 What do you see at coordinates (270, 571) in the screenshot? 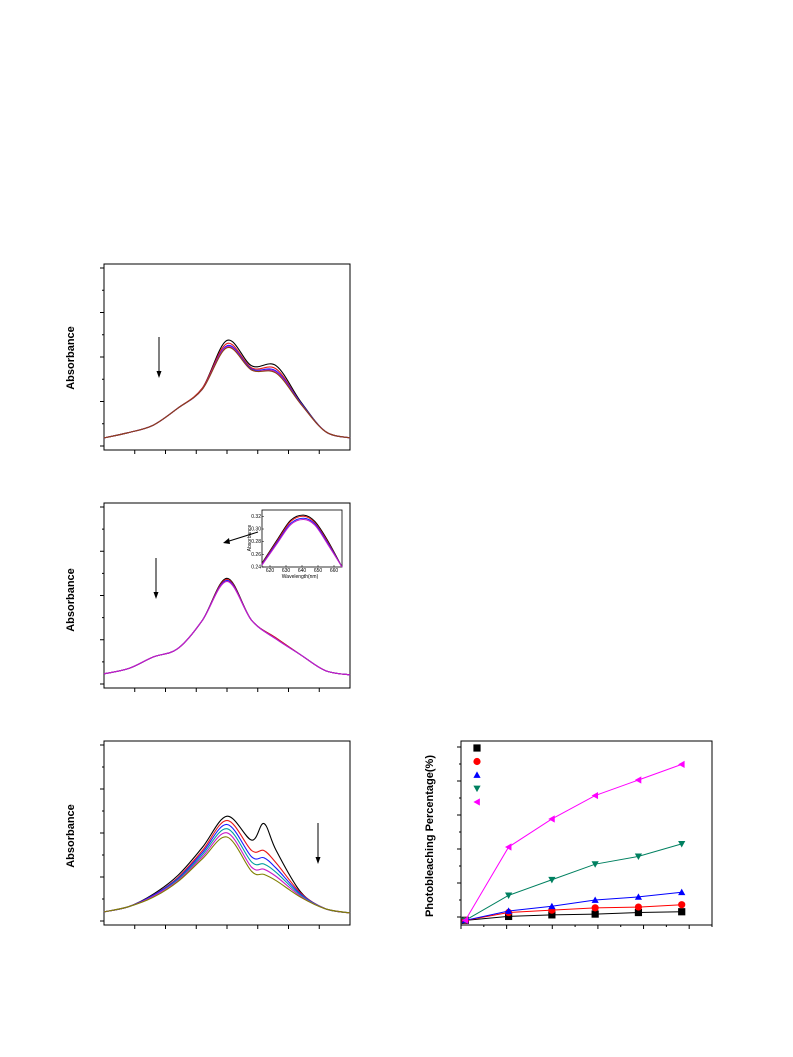
I see `inset-x-tick-label: 620` at bounding box center [270, 571].